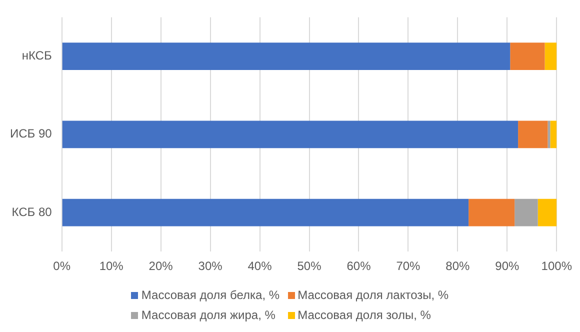 This screenshot has height=332, width=580. What do you see at coordinates (359, 266) in the screenshot?
I see `x-tick-label: 60%` at bounding box center [359, 266].